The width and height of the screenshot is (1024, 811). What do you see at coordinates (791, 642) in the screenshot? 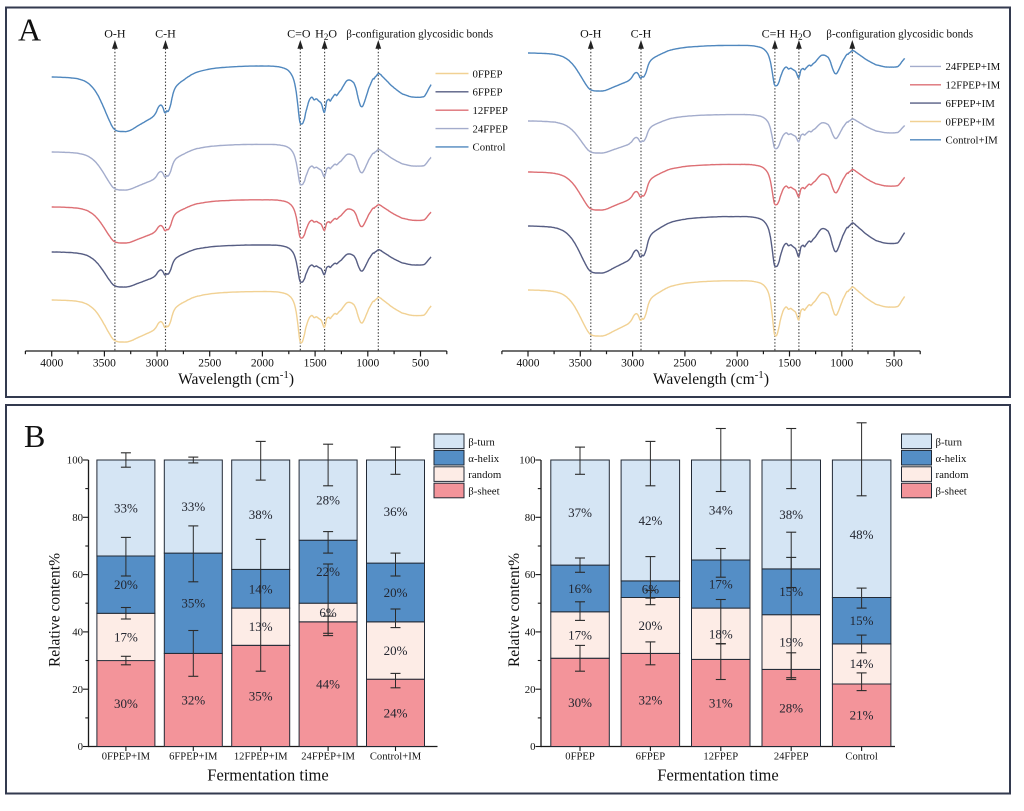
I see `svg-text: 19%` at bounding box center [791, 642].